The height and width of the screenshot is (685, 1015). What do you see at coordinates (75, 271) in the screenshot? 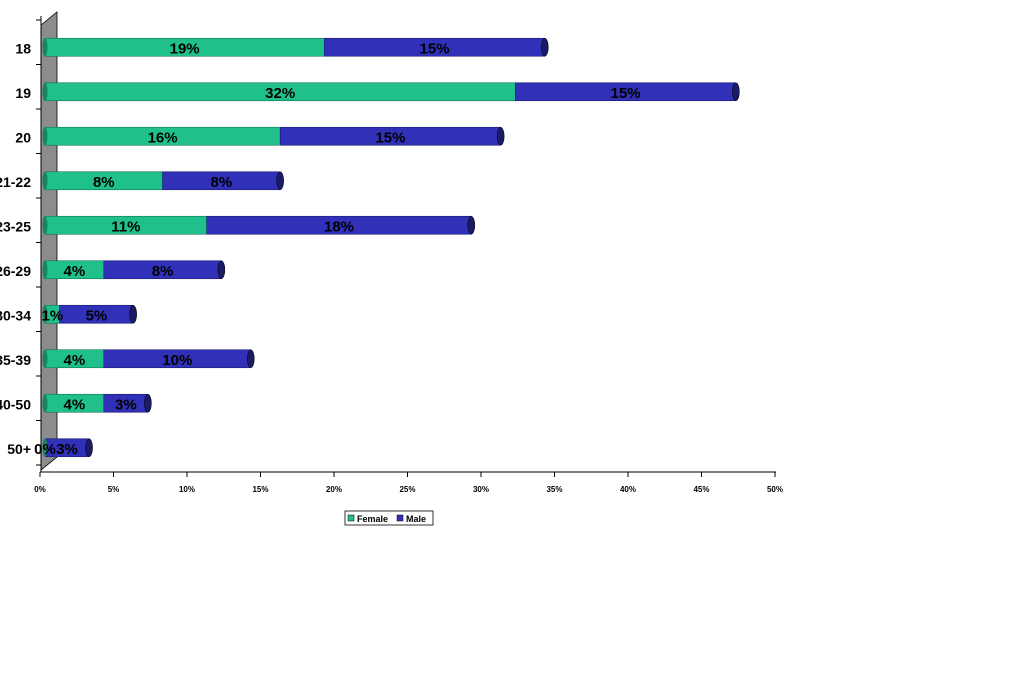
I see `data-label-female-26-29: 4%` at bounding box center [75, 271].